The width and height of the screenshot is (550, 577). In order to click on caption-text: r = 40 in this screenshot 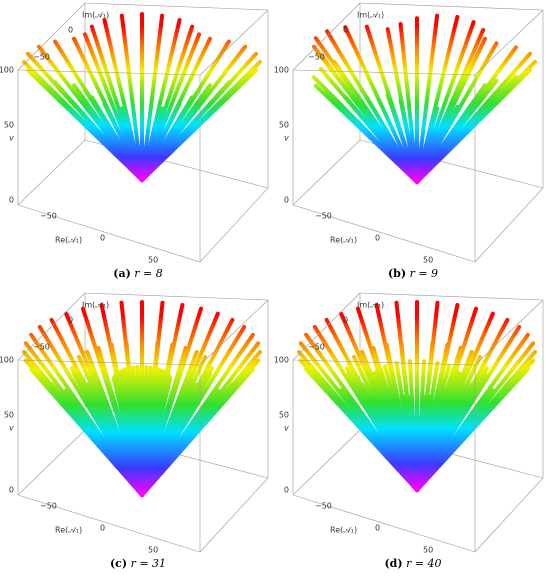, I will do `click(423, 563)`.